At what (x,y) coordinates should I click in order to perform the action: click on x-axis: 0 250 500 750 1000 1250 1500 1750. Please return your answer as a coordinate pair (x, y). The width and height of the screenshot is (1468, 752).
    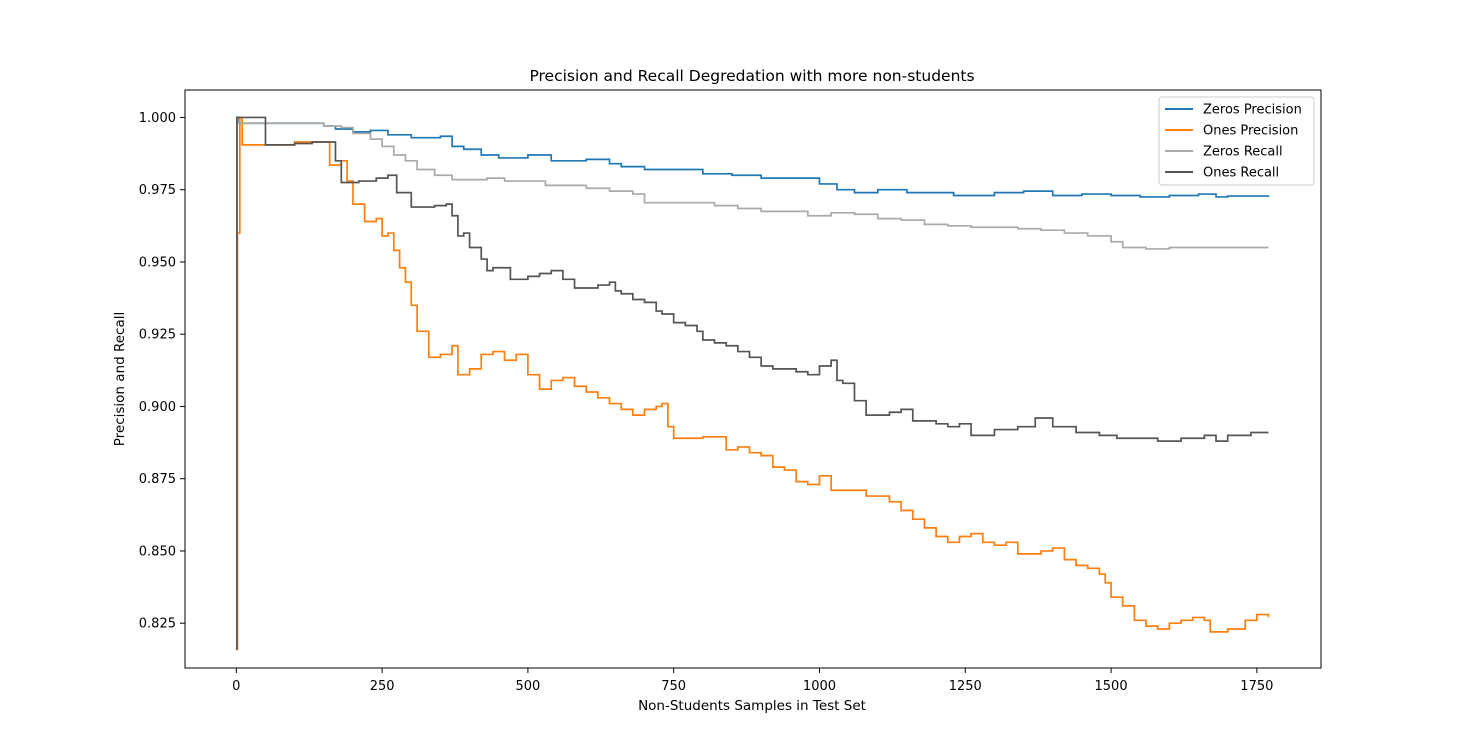
    Looking at the image, I should click on (752, 681).